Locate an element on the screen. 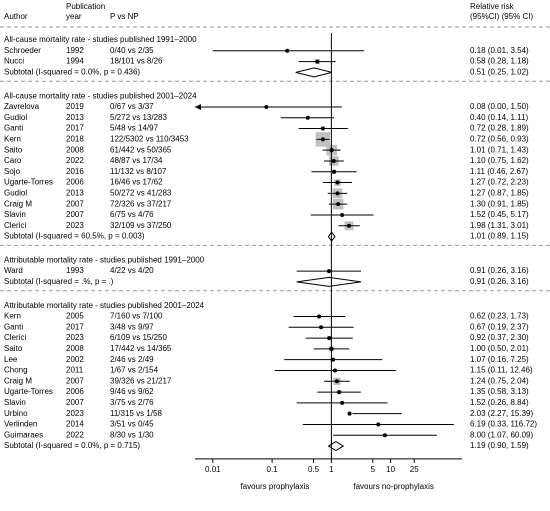 The image size is (550, 511). x-tick-label: 10 is located at coordinates (390, 469).